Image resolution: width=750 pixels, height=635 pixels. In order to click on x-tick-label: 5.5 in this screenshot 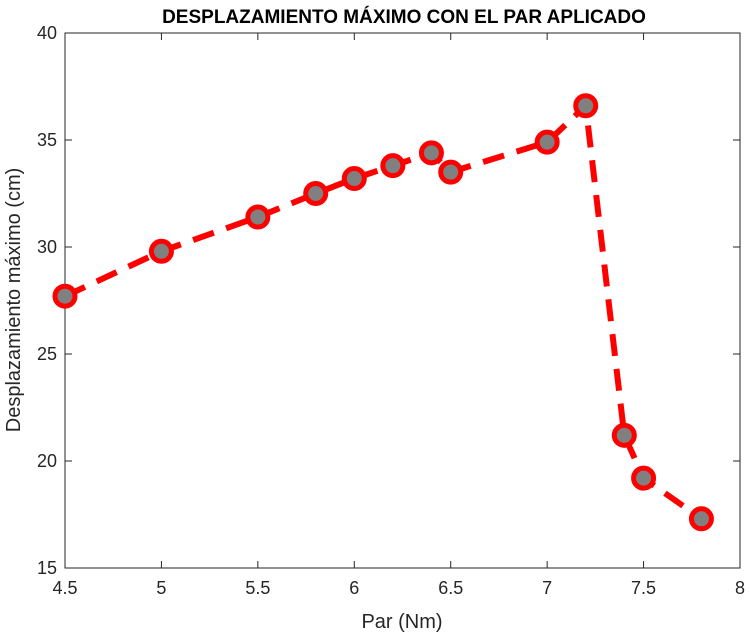, I will do `click(257, 588)`.